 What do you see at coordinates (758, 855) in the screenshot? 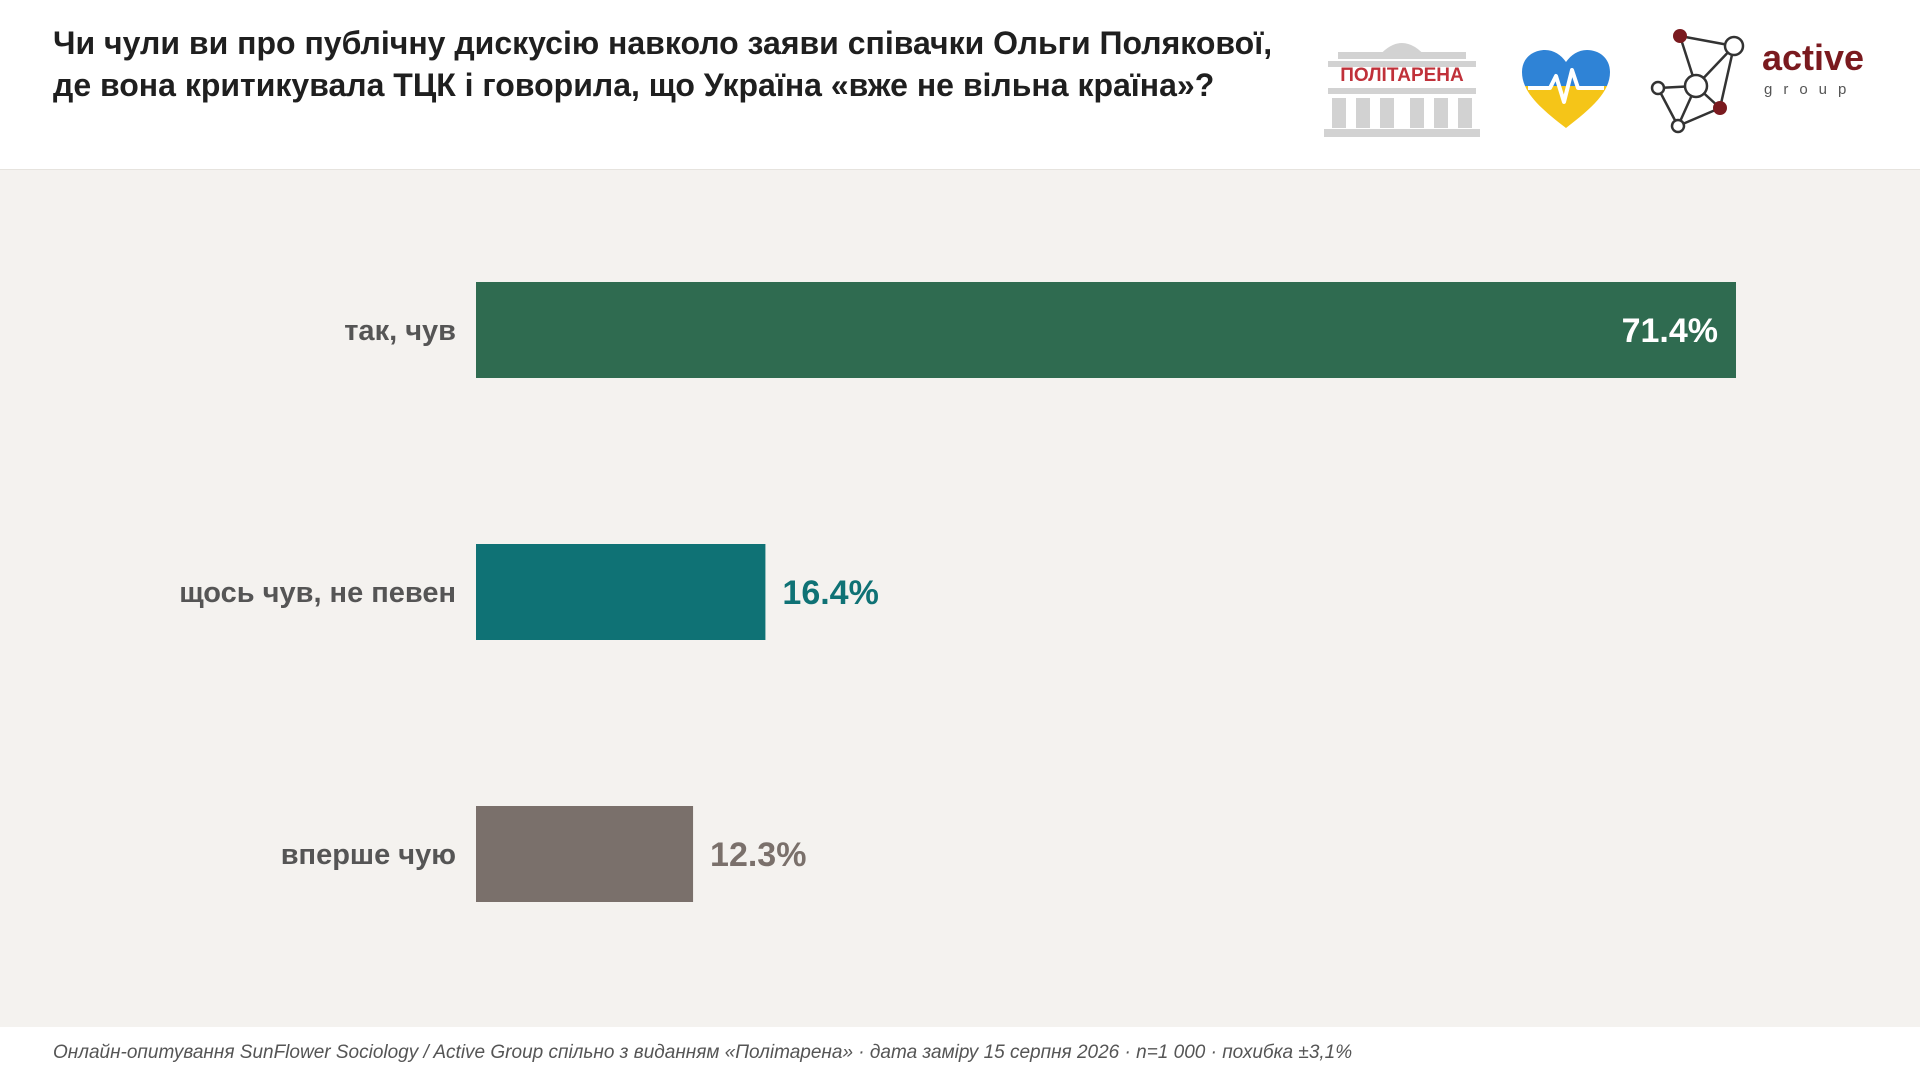
I see `value-label-first: 12.3%` at bounding box center [758, 855].